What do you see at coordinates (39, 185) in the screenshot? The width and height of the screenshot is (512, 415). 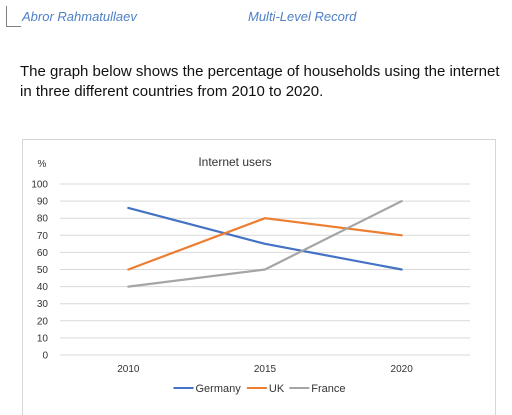 I see `y-tick-label: 100` at bounding box center [39, 185].